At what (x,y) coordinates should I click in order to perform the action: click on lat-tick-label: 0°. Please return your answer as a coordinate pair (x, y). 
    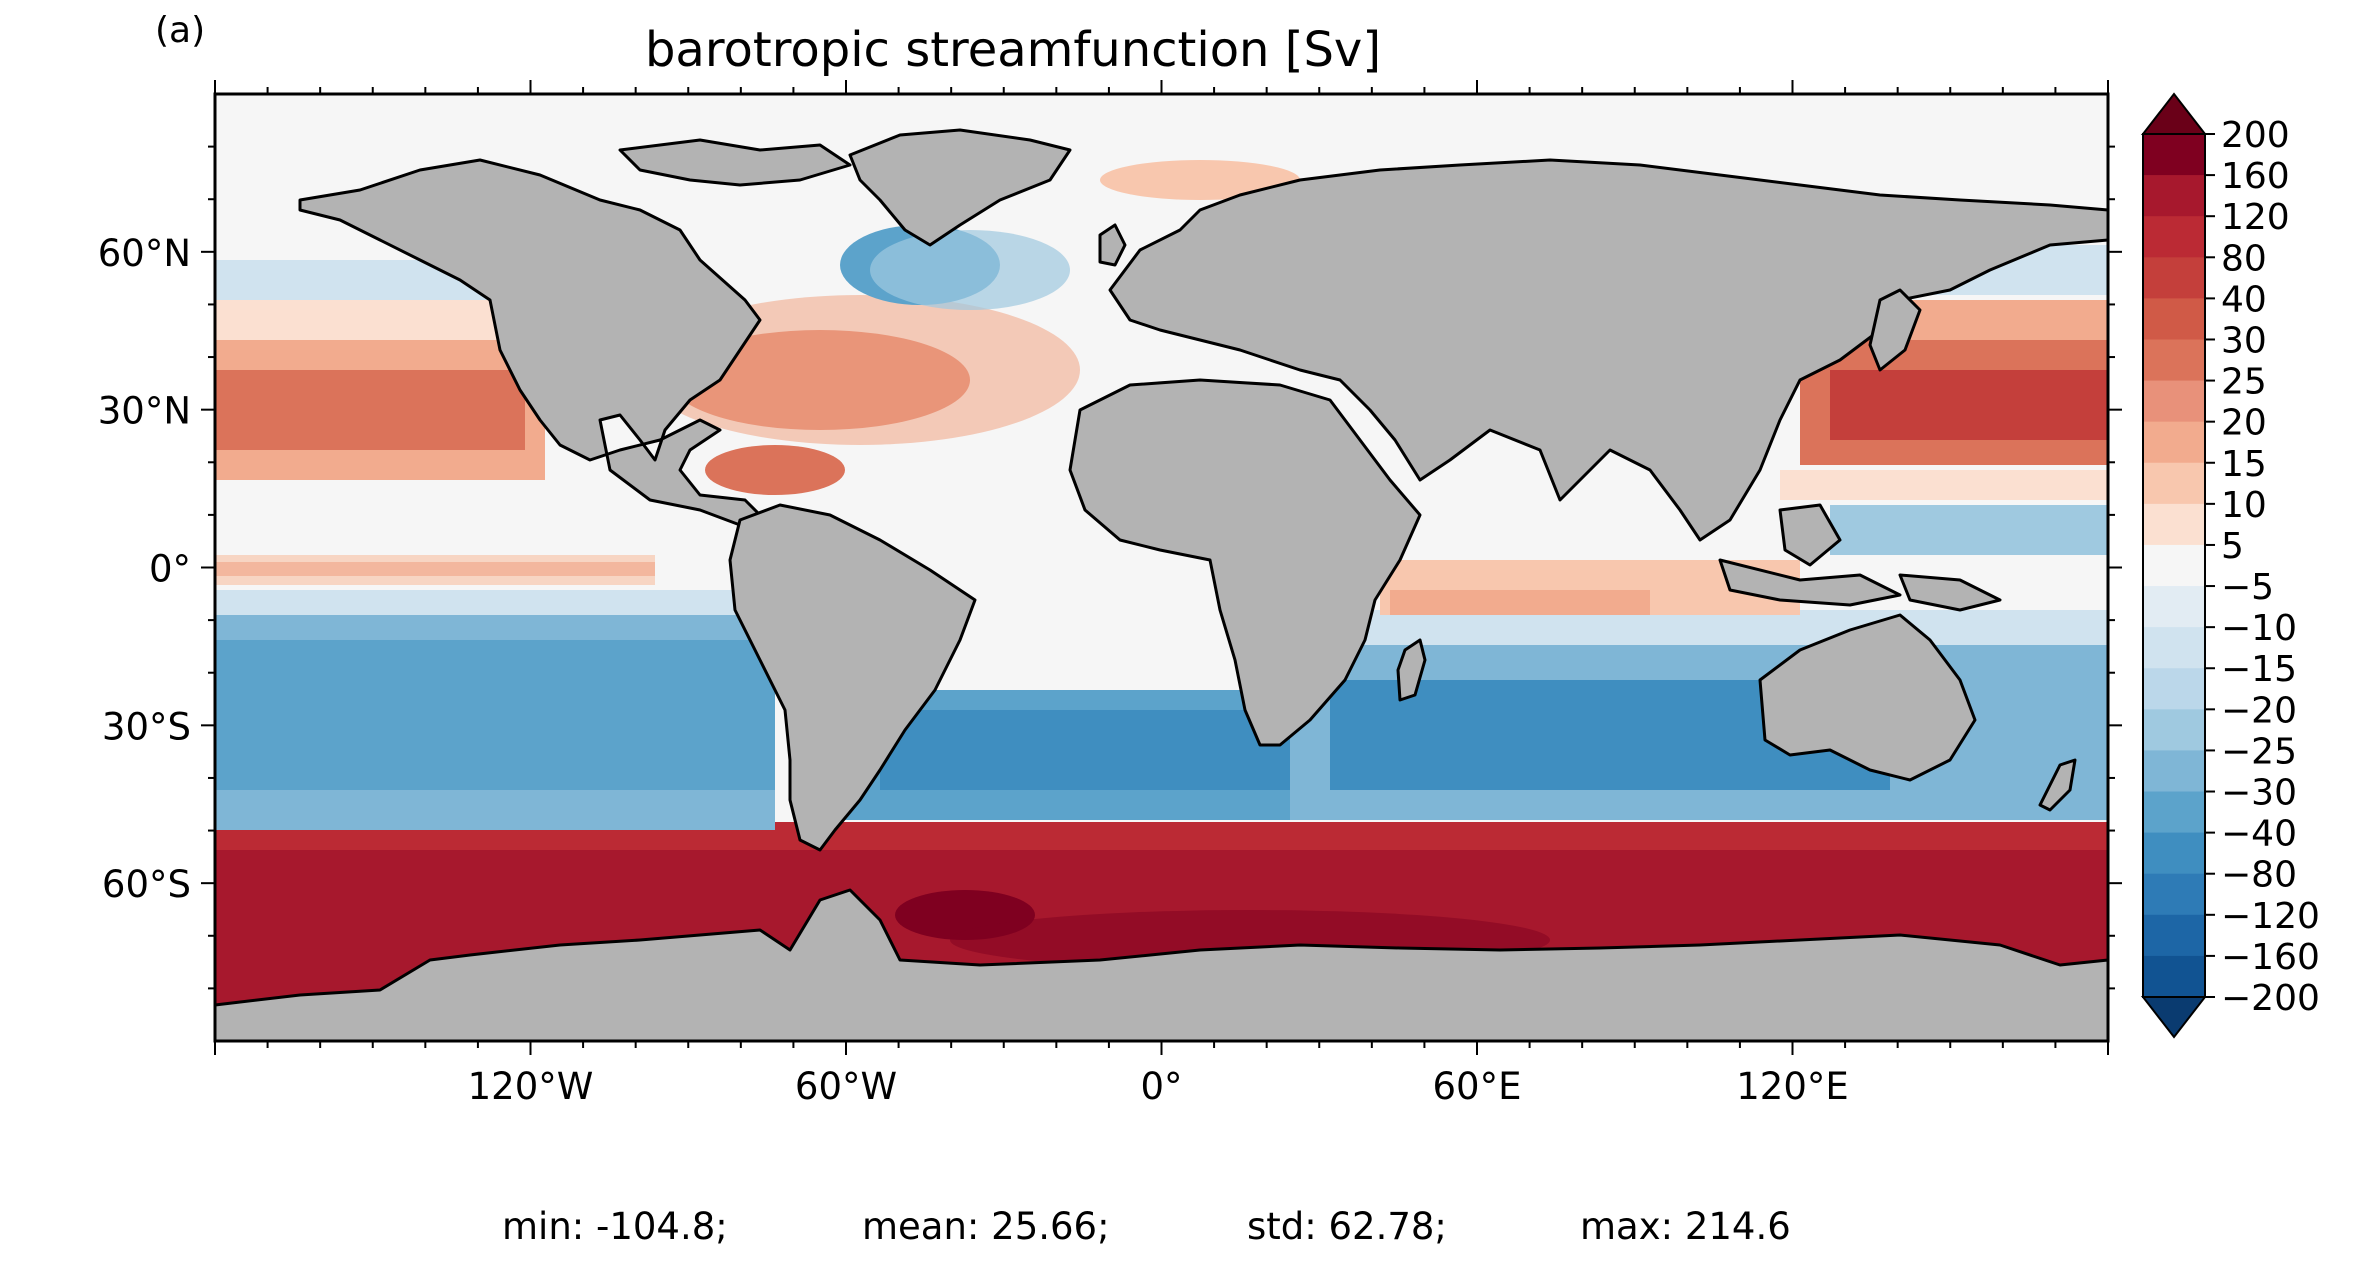
    Looking at the image, I should click on (170, 569).